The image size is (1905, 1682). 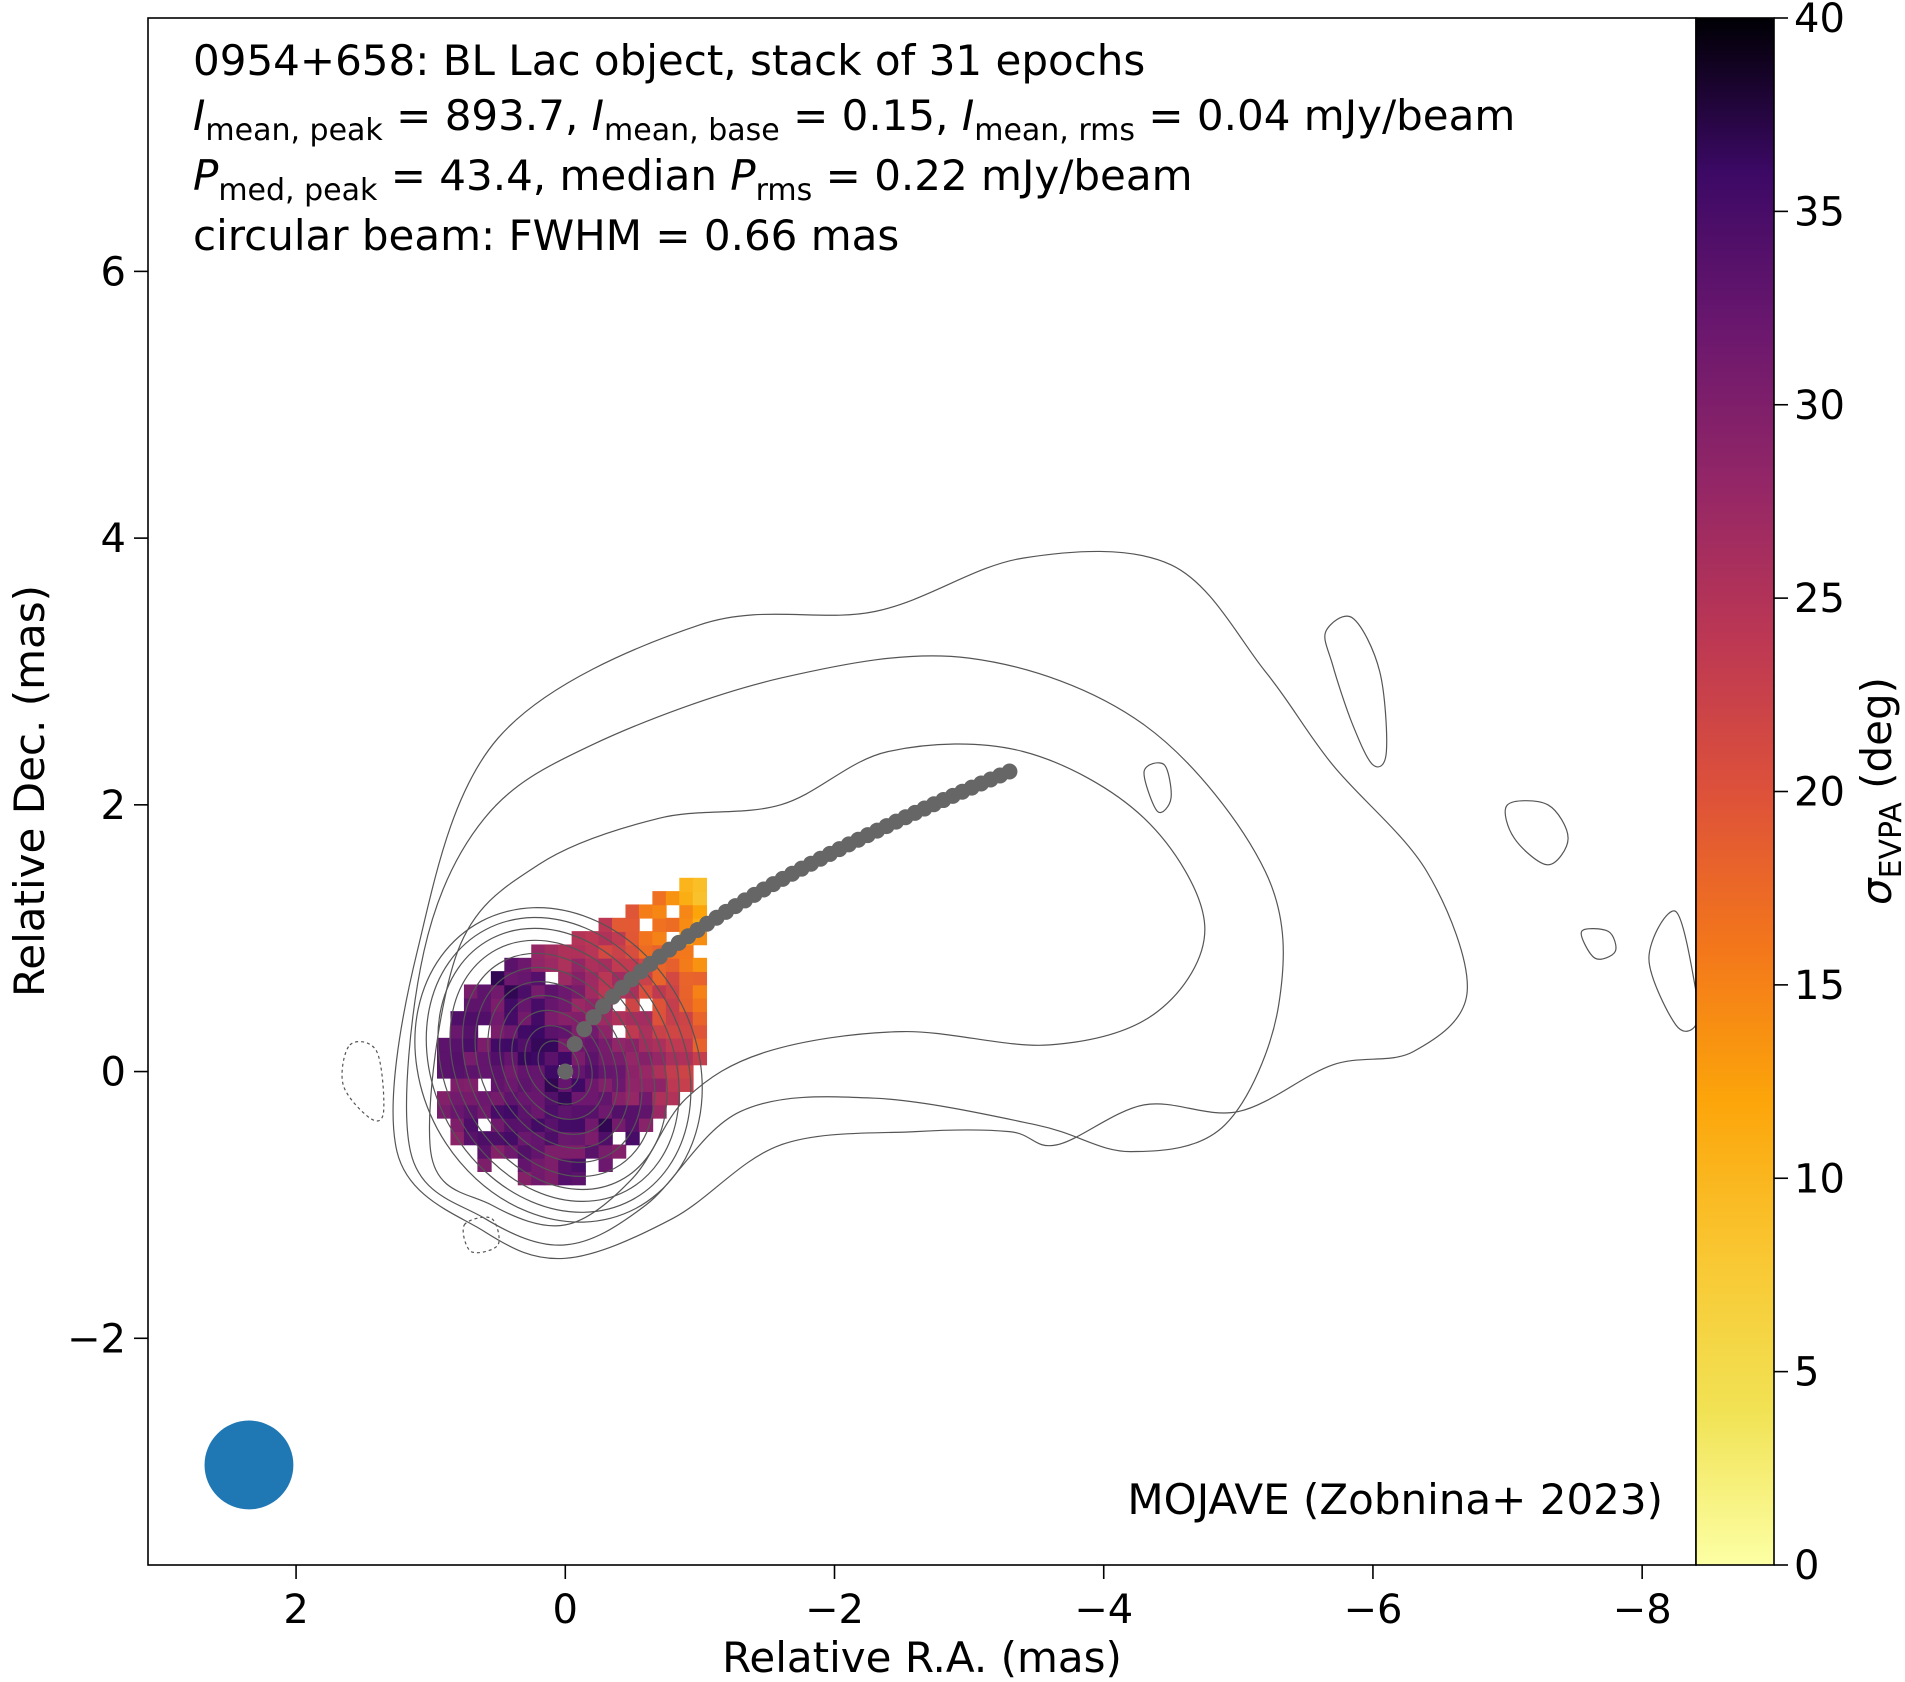 What do you see at coordinates (692, 130) in the screenshot?
I see `subscript-mean-base: mean, base` at bounding box center [692, 130].